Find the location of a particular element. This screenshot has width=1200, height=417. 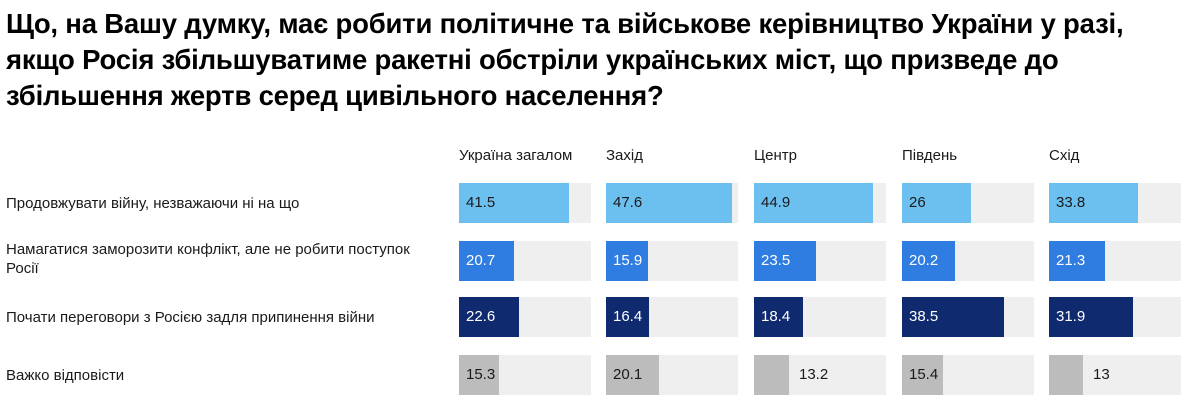

bar-track: 15.9 is located at coordinates (672, 261).